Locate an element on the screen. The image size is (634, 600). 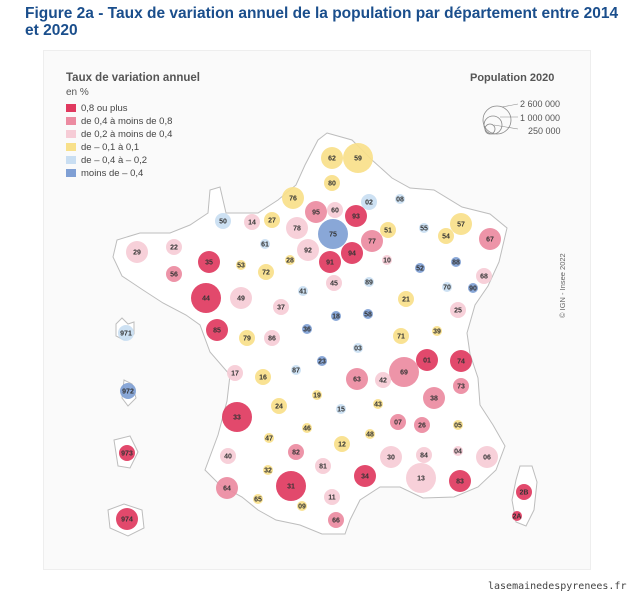
department-label-31: 31 is located at coordinates (291, 487).